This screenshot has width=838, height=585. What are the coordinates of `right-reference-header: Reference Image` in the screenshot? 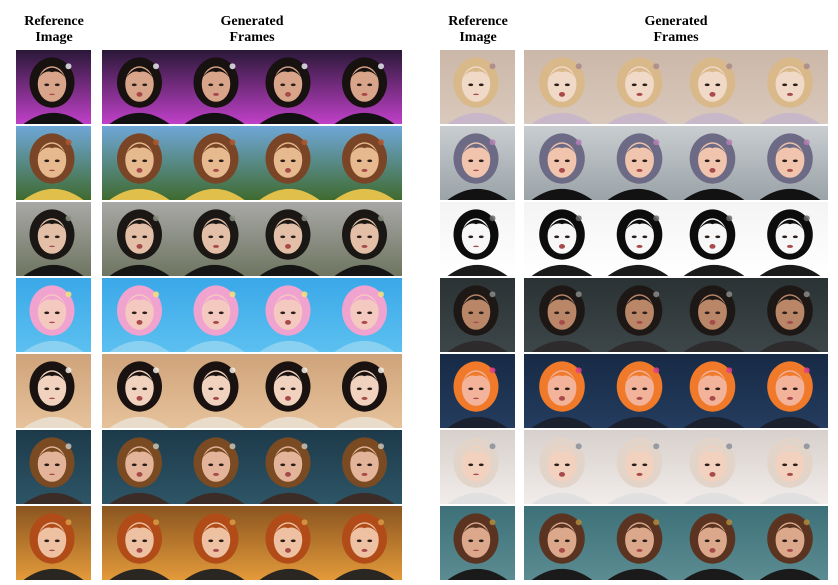 It's located at (478, 30).